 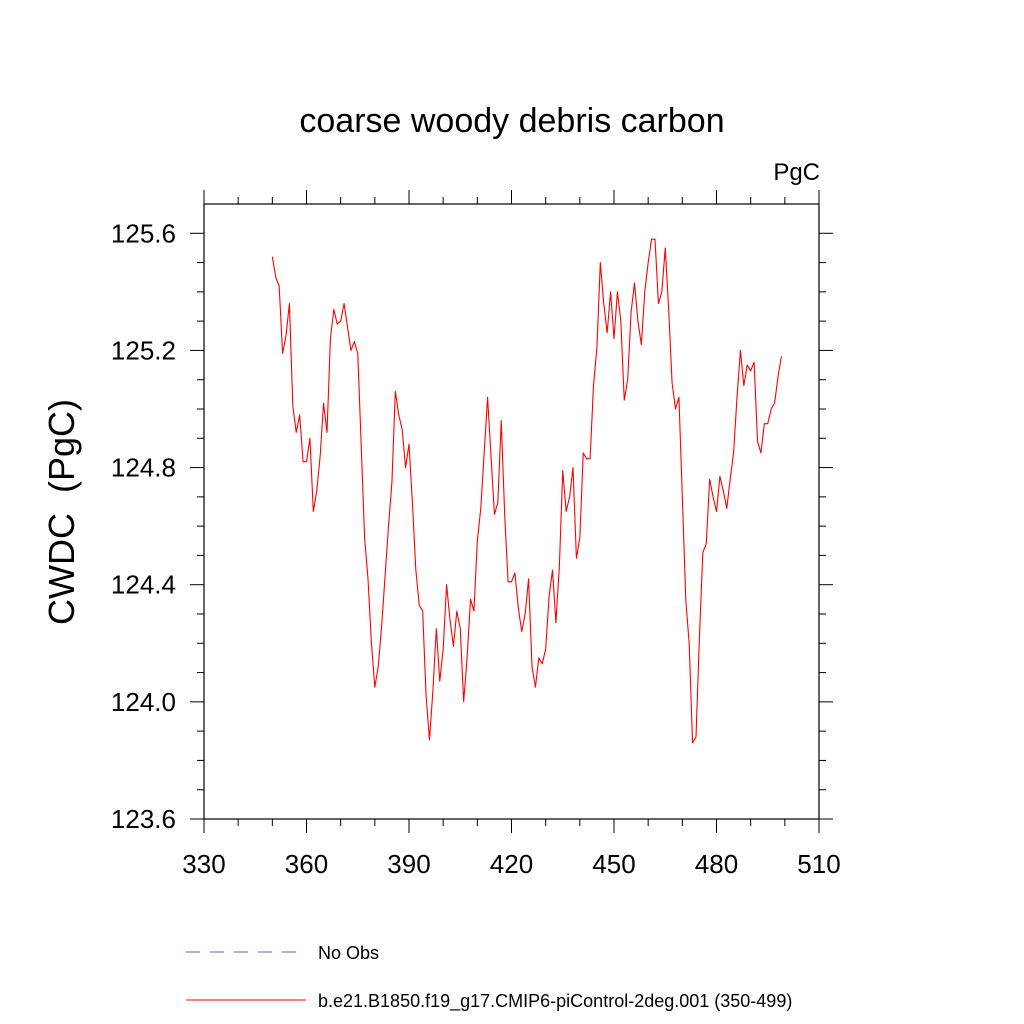 I want to click on x-tick-label: 390, so click(x=408, y=864).